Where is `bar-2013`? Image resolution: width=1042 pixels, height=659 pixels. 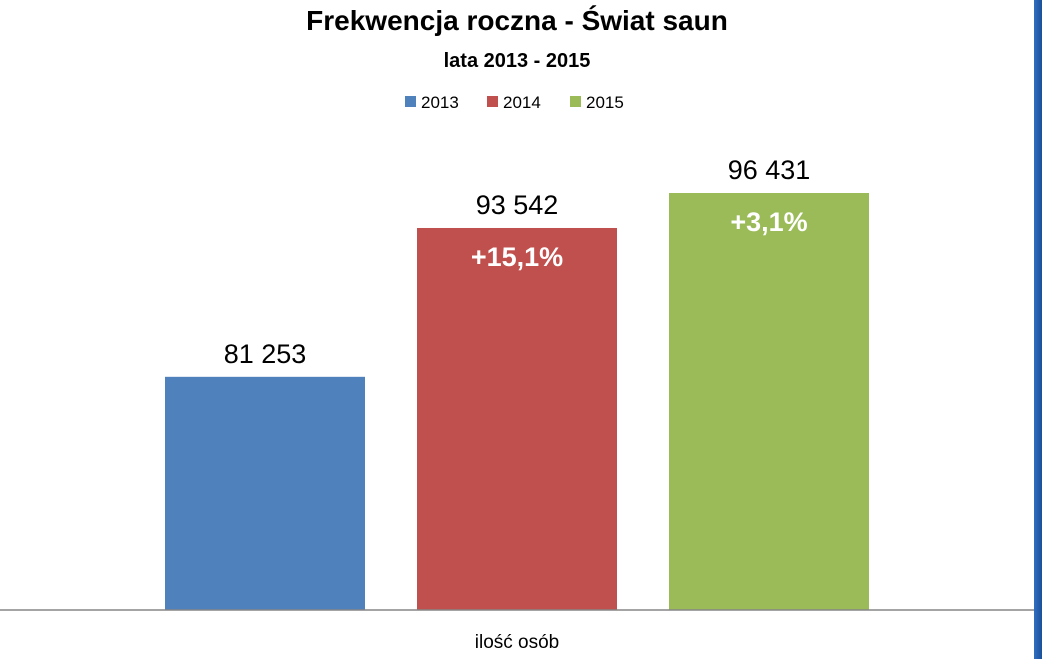 bar-2013 is located at coordinates (265, 493).